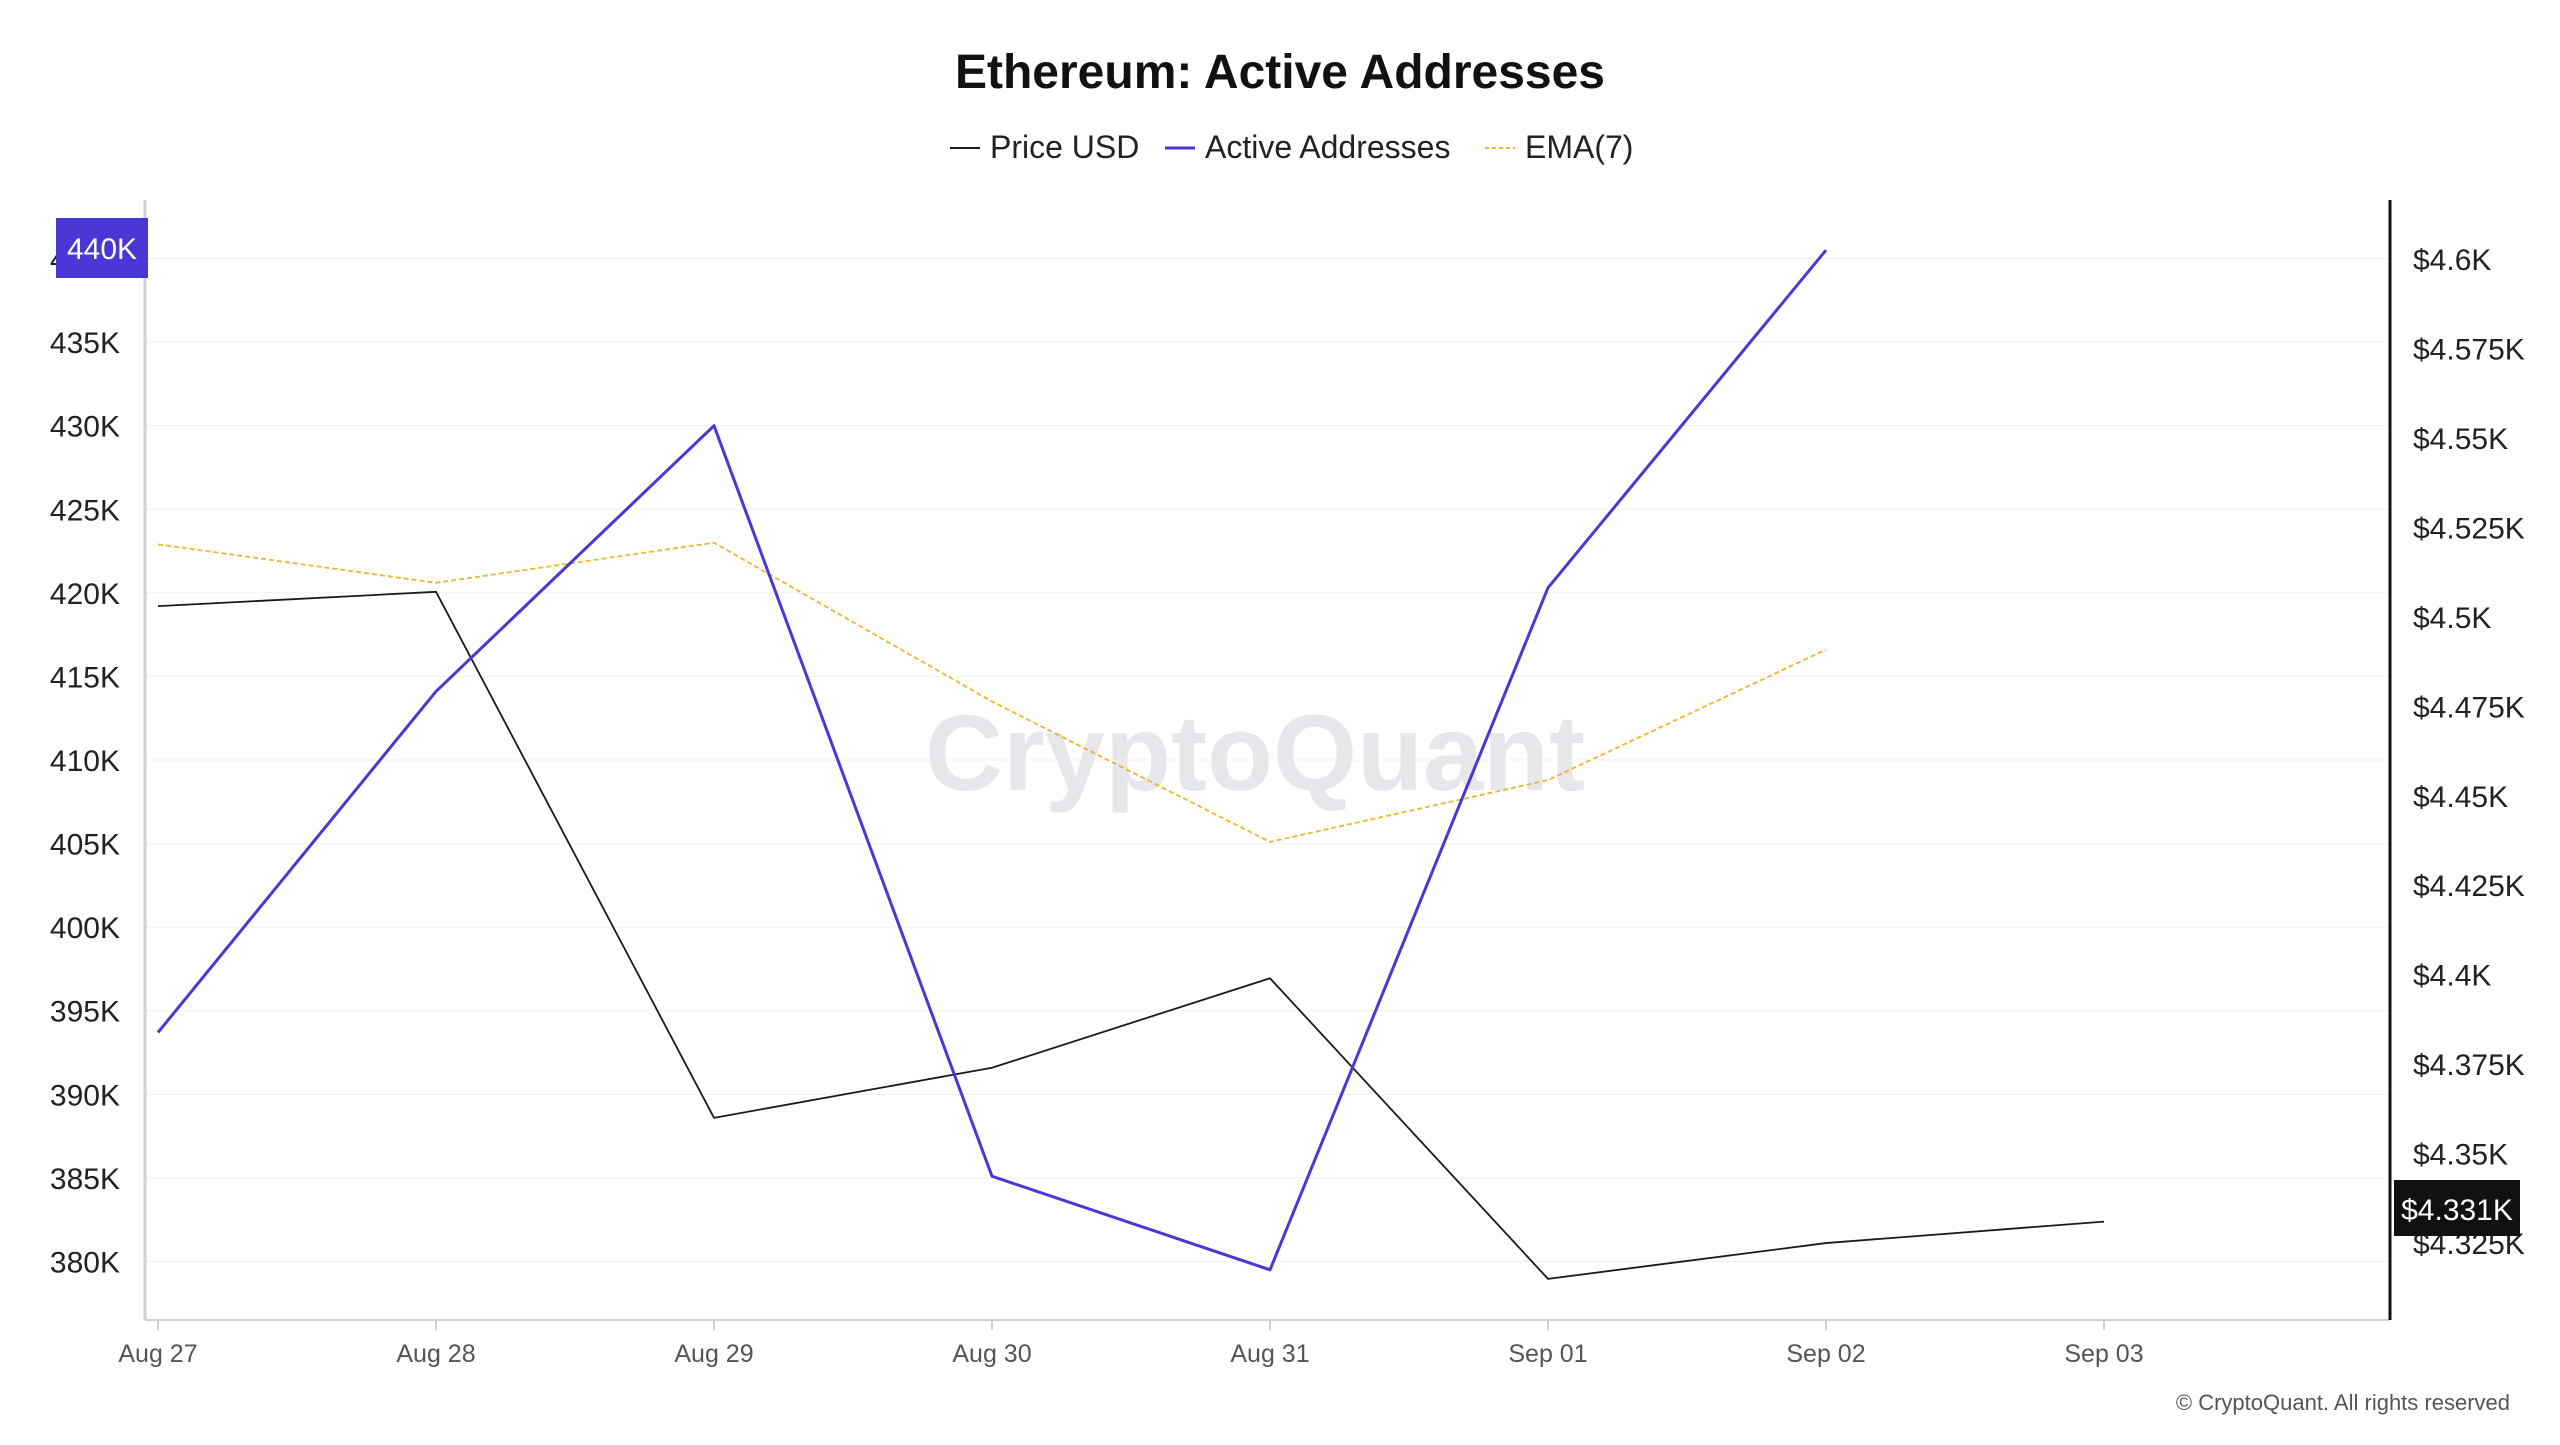 The image size is (2560, 1445). I want to click on legend-label-ema: EMA(7), so click(1579, 147).